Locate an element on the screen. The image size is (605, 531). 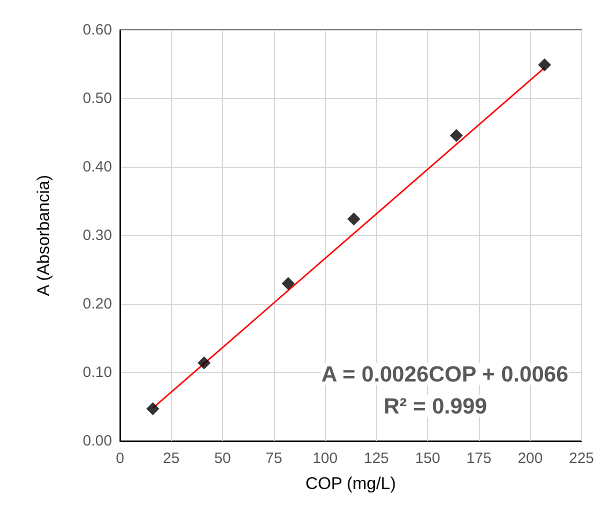
y-tick-label: 0.40 is located at coordinates (97, 167).